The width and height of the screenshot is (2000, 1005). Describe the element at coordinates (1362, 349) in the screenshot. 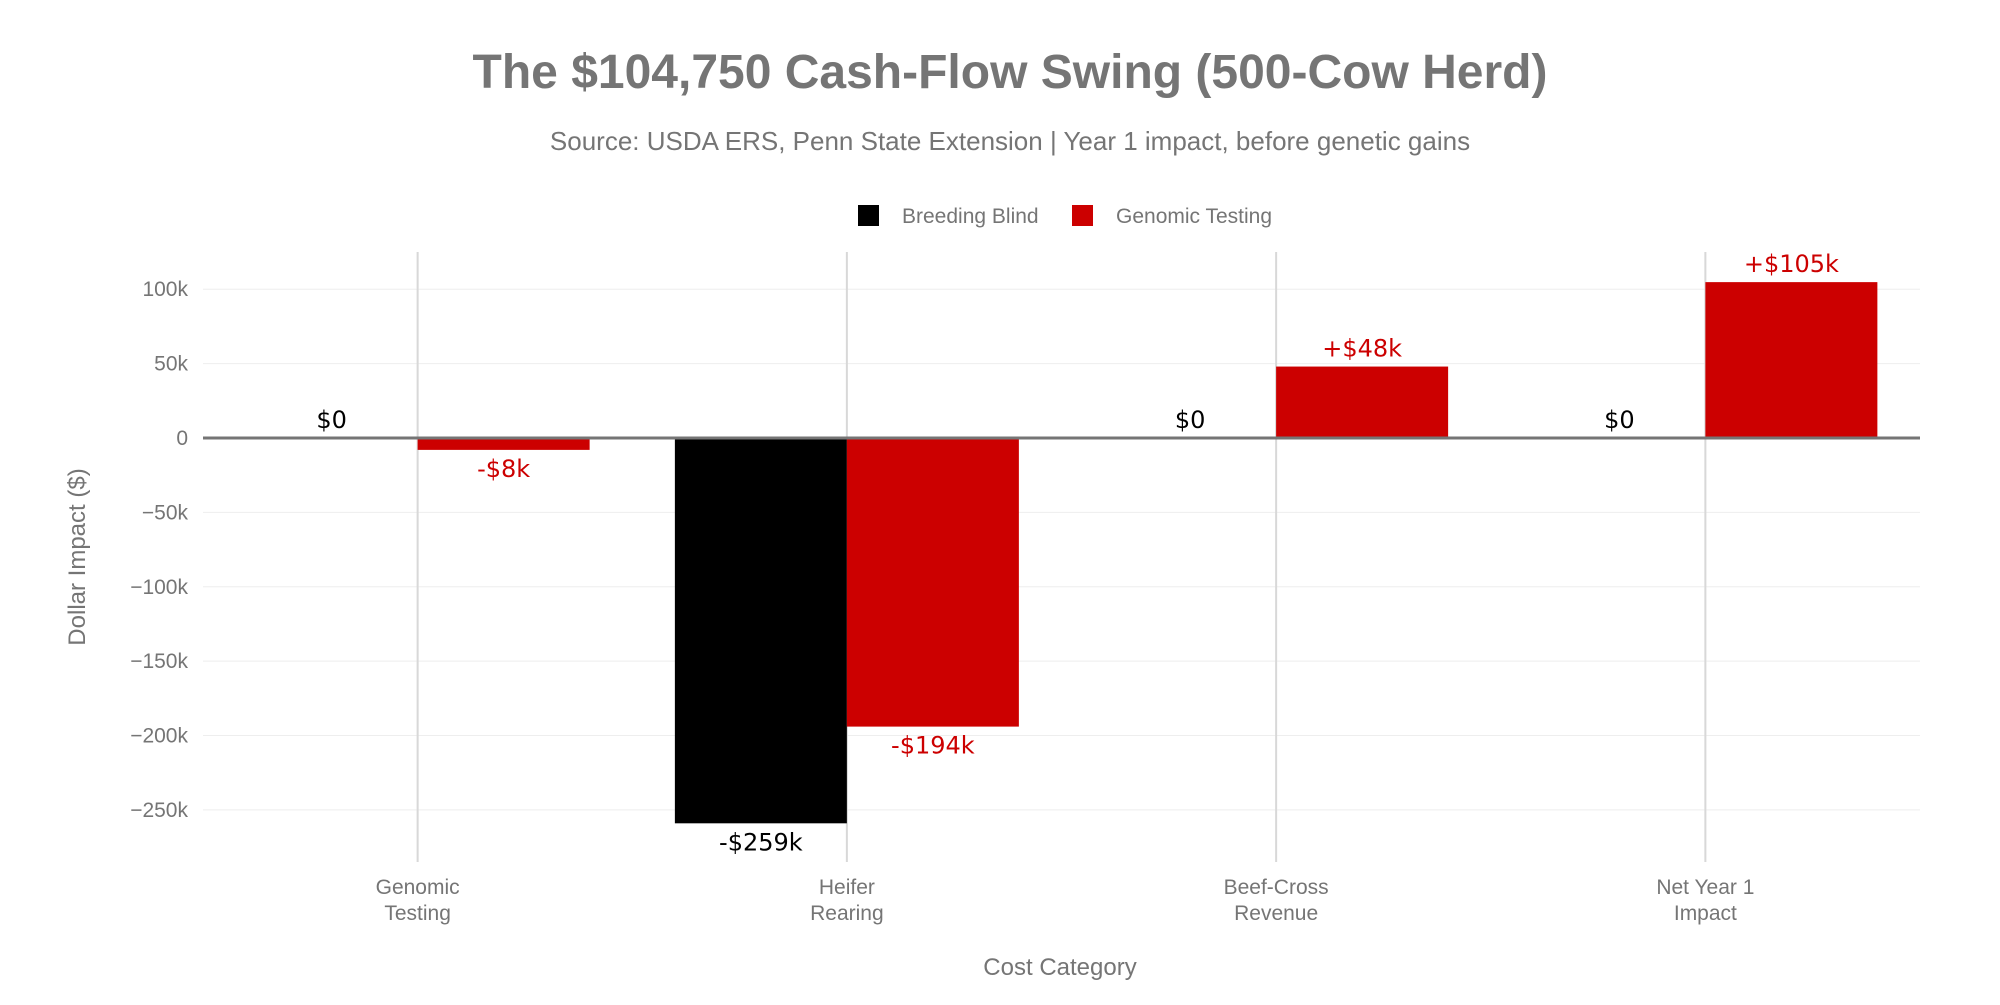

I see `bar-value-label: +$48k` at that location.